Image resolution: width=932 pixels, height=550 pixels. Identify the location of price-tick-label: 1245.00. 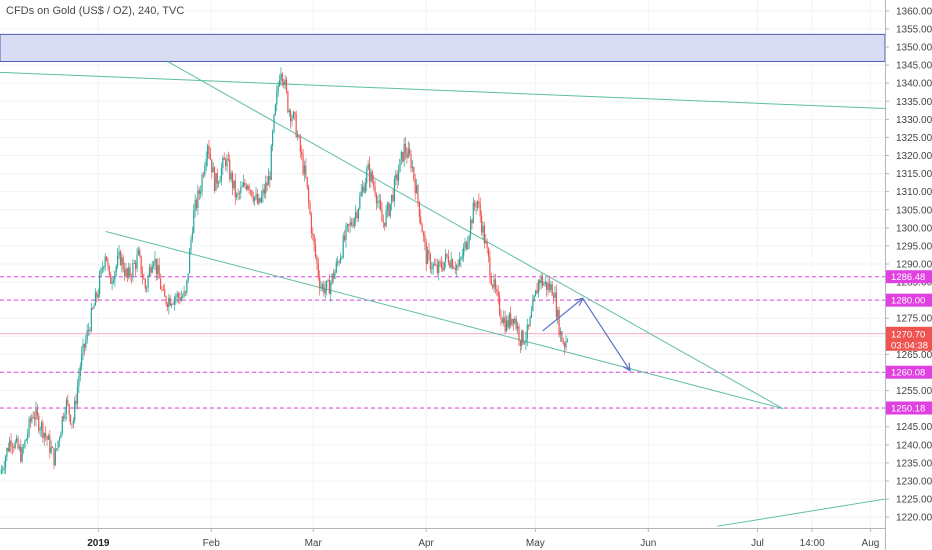
(914, 427).